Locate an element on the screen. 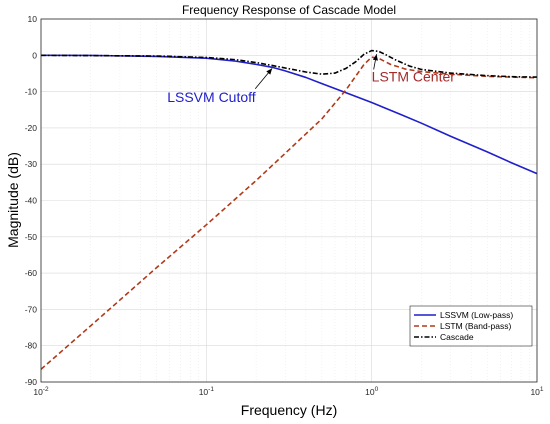  y-tick-label: -60 is located at coordinates (31, 273).